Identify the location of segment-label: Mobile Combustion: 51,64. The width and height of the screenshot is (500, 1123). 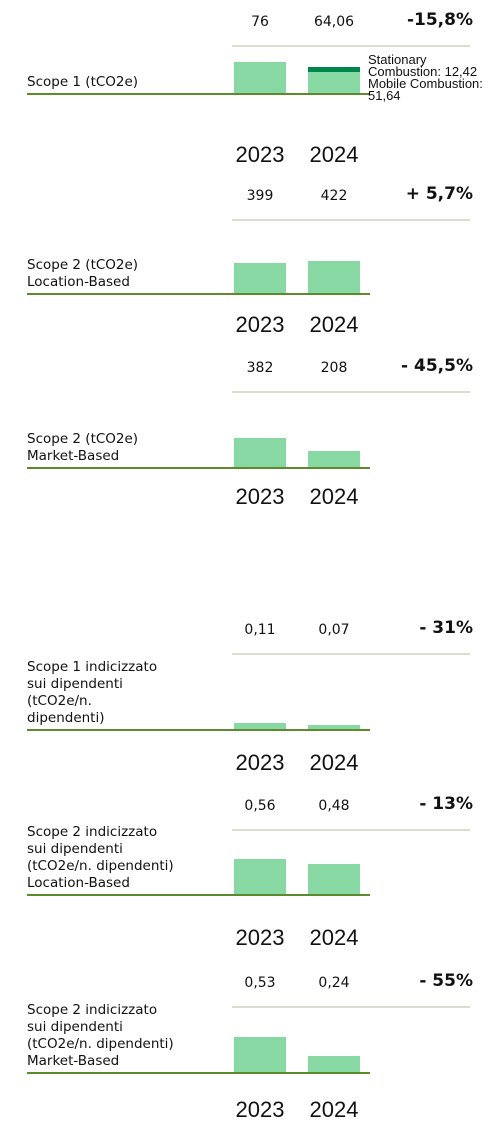
(425, 89).